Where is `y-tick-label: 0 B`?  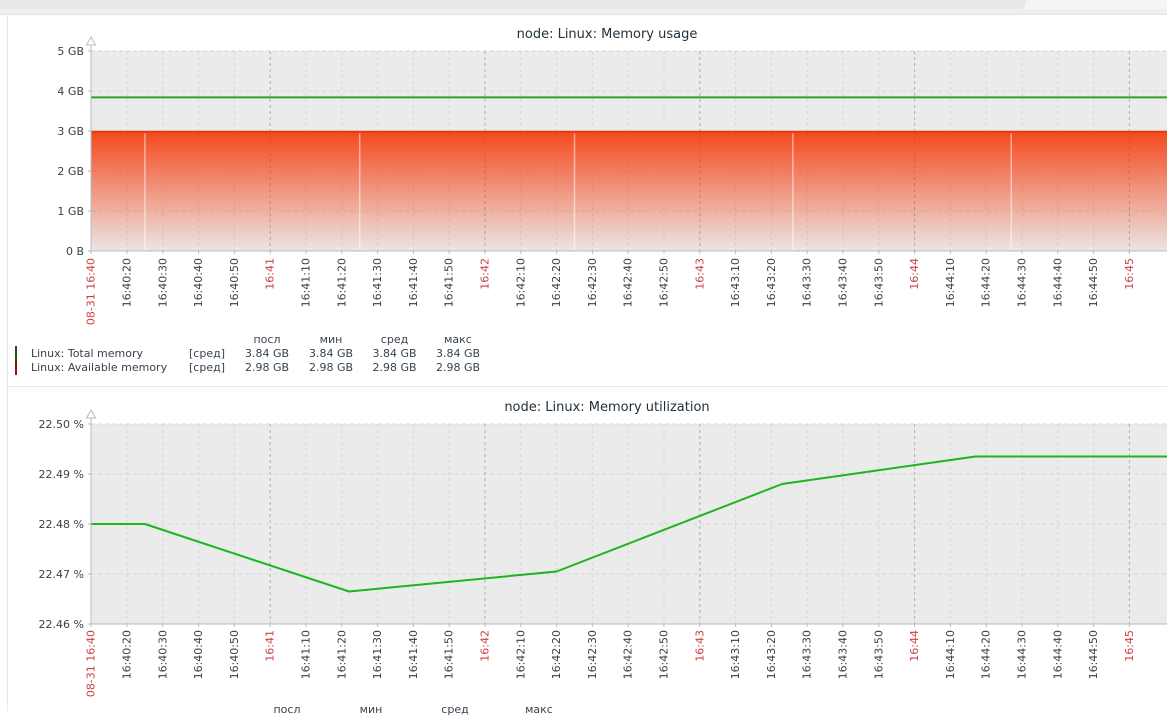
y-tick-label: 0 B is located at coordinates (75, 251).